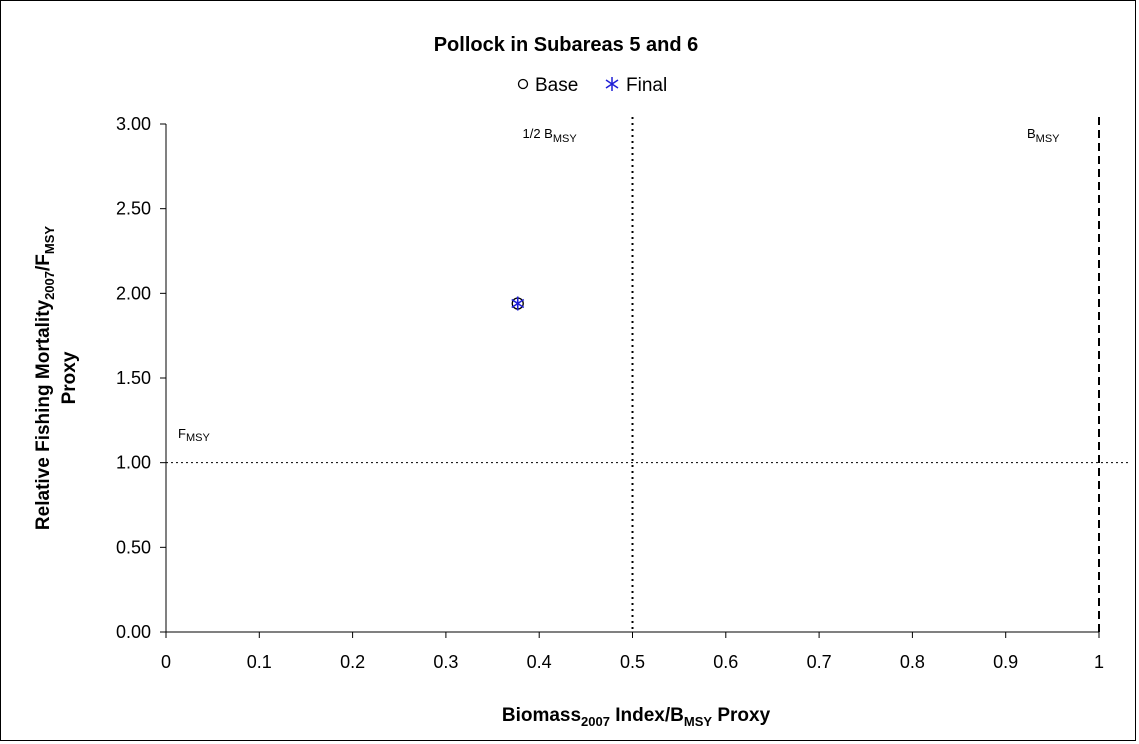  What do you see at coordinates (725, 662) in the screenshot?
I see `x-tick-label: 0.6` at bounding box center [725, 662].